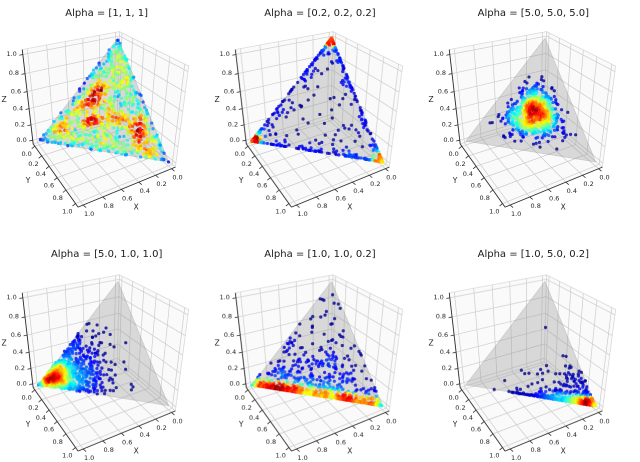 The image size is (640, 462). What do you see at coordinates (107, 13) in the screenshot?
I see `plot-title-0: Alpha = [1, 1, 1]` at bounding box center [107, 13].